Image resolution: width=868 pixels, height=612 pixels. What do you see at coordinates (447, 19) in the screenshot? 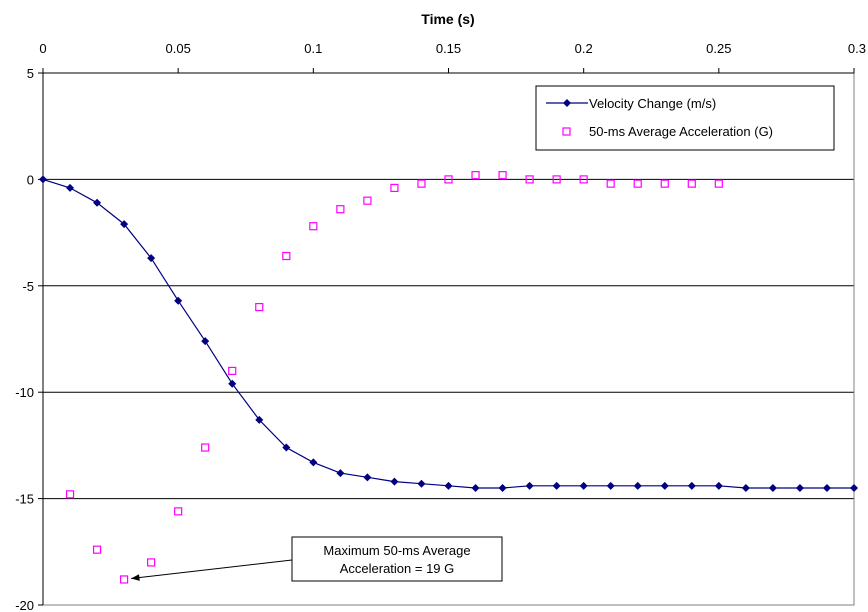
I see `x-axis-title: Time (s)` at bounding box center [447, 19].